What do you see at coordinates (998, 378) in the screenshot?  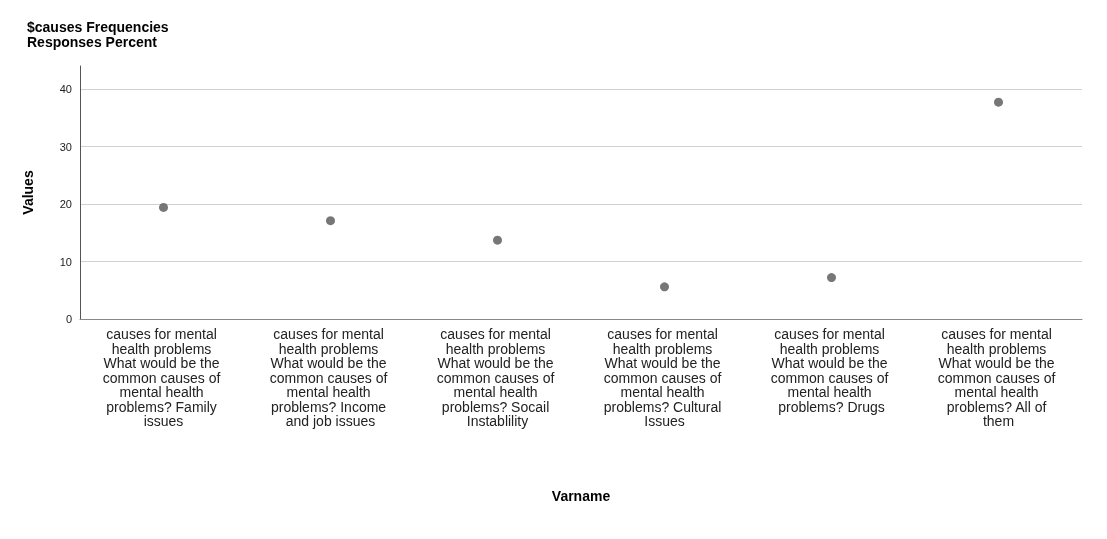 I see `x-tick-label: causes for mental health problems What would be the common causes of mental health problems? All of them` at bounding box center [998, 378].